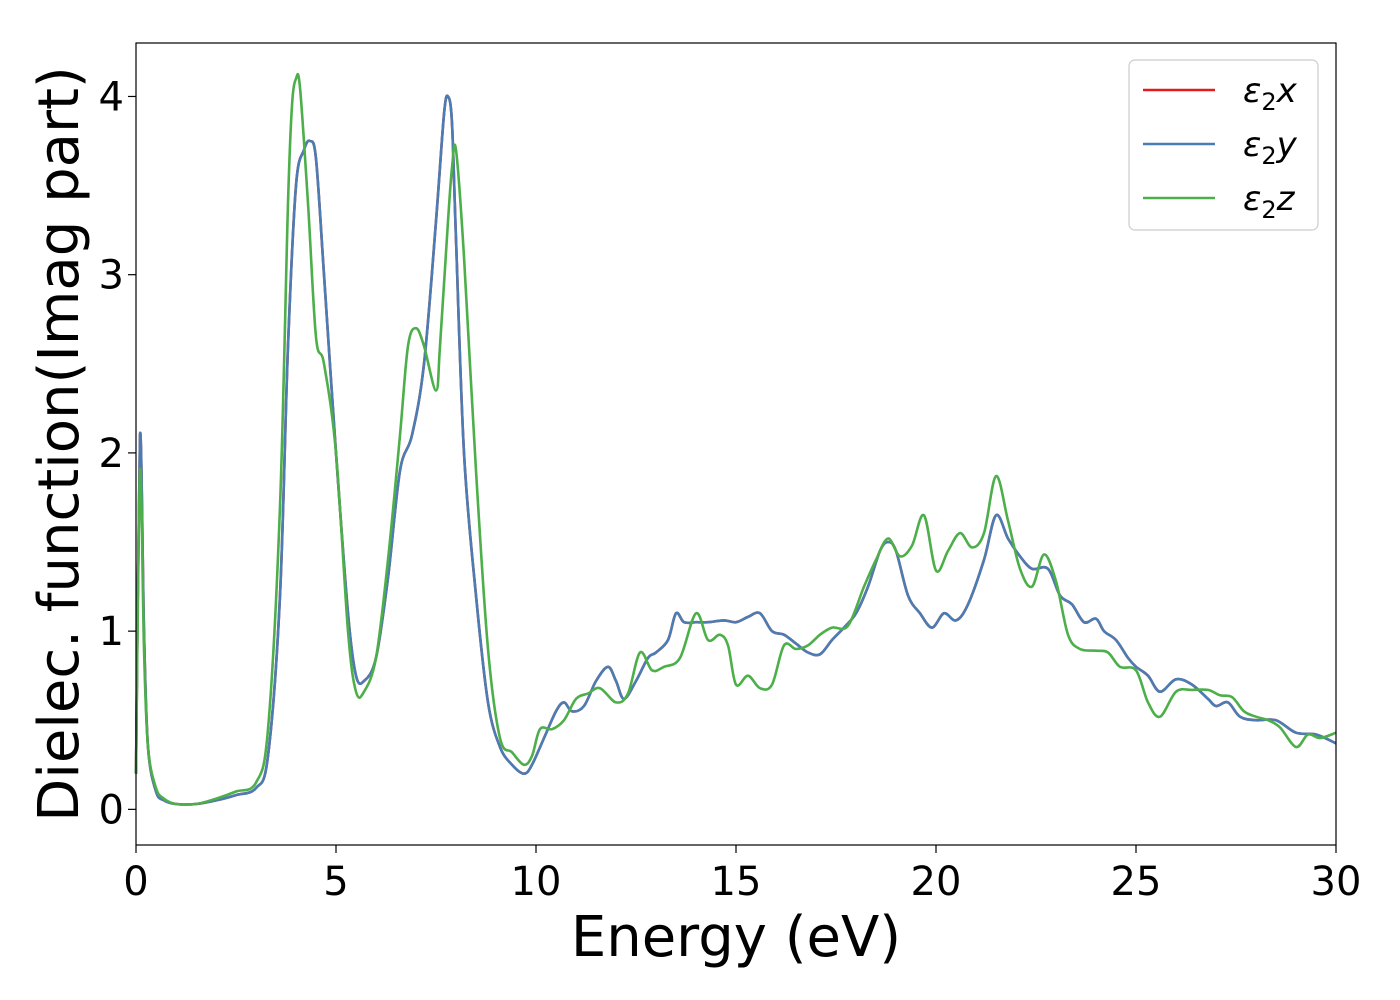  Describe the element at coordinates (536, 882) in the screenshot. I see `x-tick-label: 10` at that location.